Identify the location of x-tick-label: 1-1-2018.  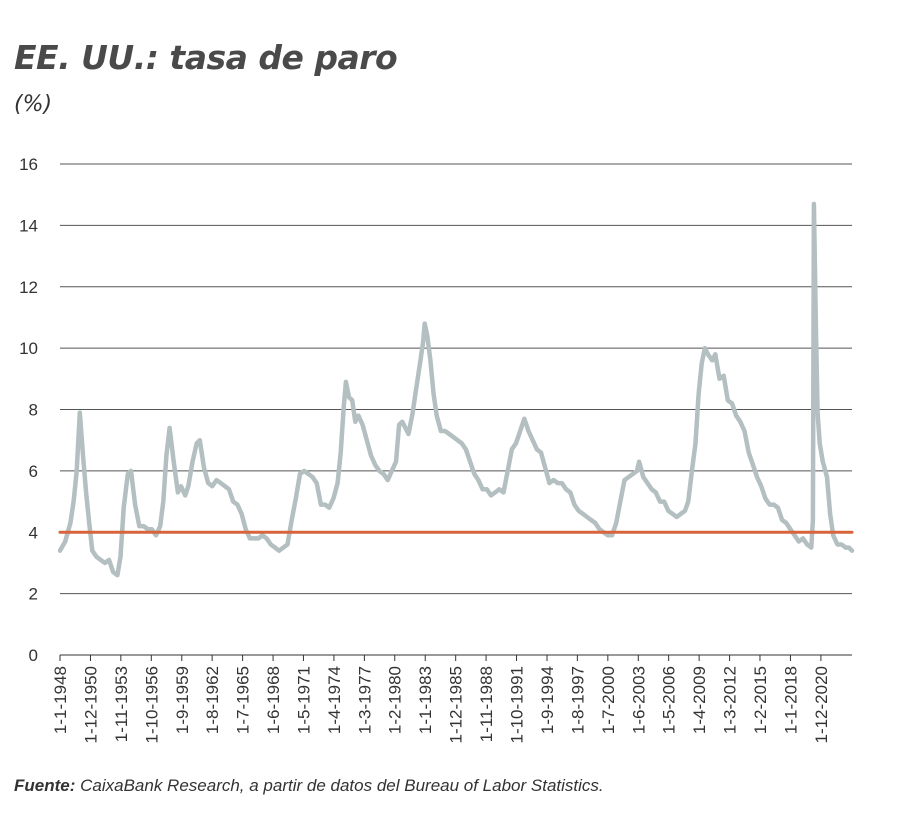
(790, 700).